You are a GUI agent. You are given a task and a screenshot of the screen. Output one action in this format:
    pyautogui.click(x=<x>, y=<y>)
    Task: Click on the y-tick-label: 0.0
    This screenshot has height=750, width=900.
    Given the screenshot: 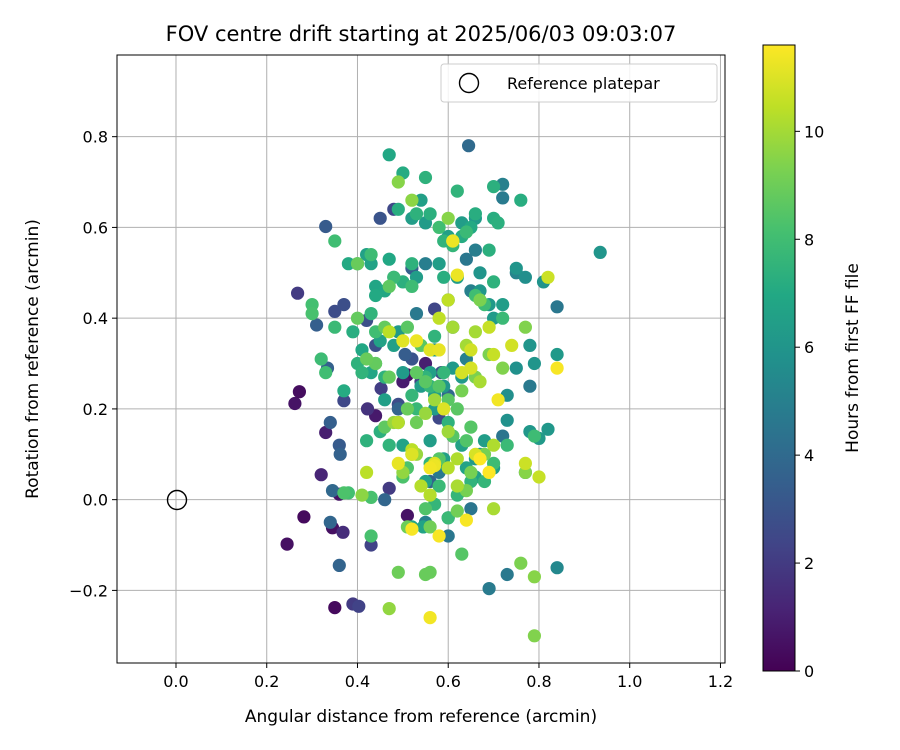 What is the action you would take?
    pyautogui.click(x=95, y=500)
    